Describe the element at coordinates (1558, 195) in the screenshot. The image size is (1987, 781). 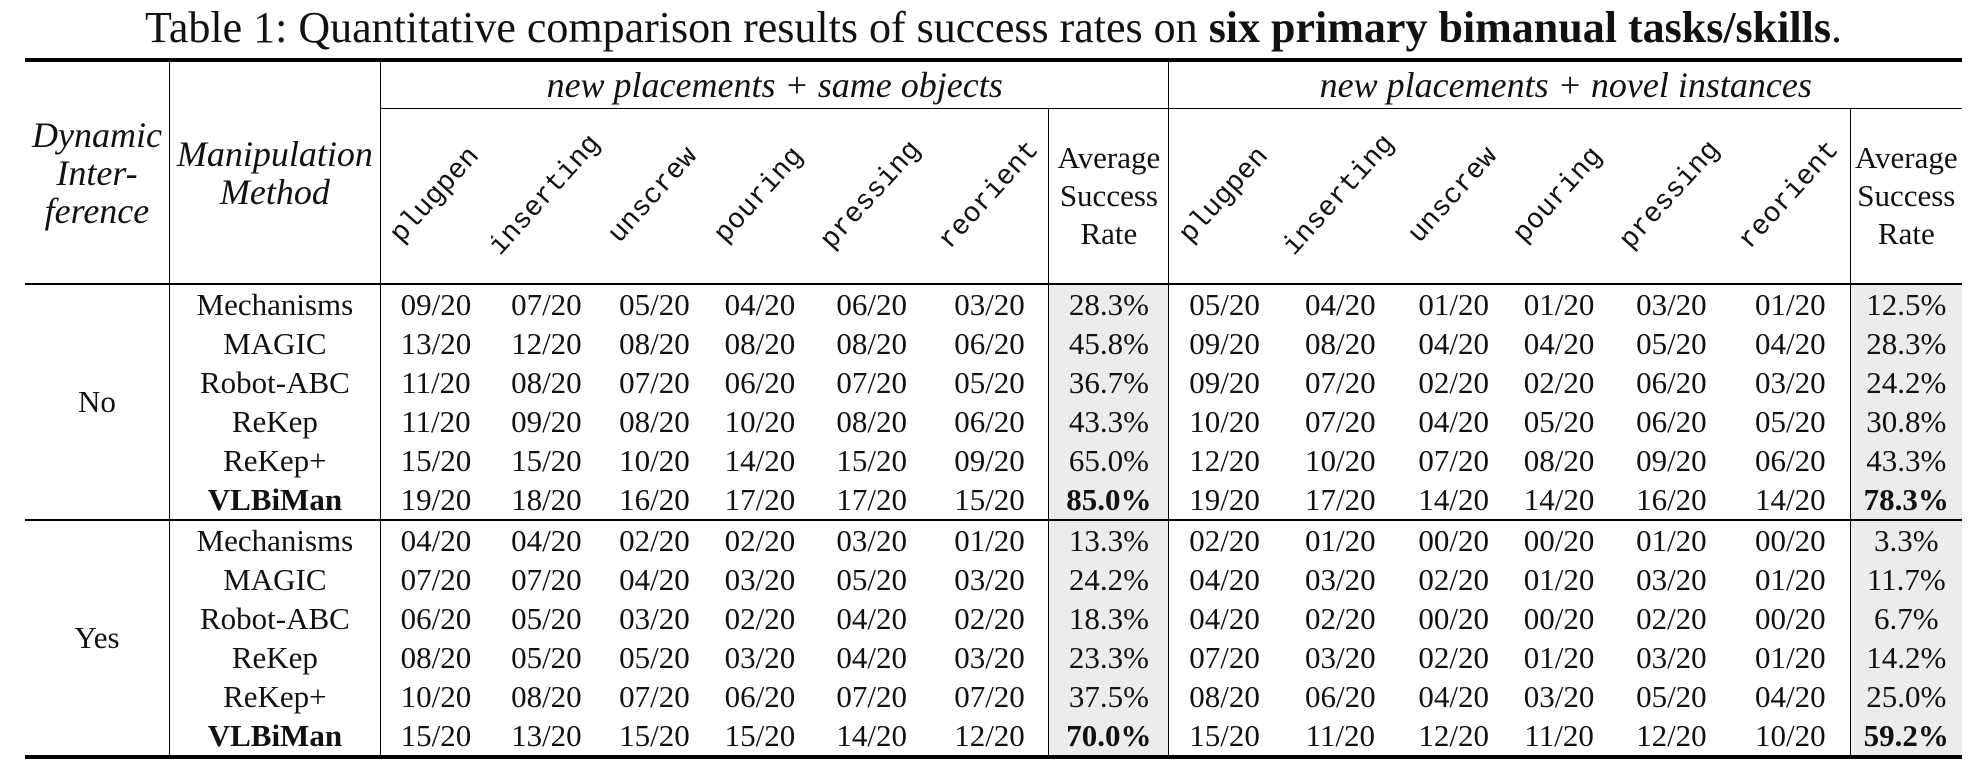
I see `task-label: pouring` at that location.